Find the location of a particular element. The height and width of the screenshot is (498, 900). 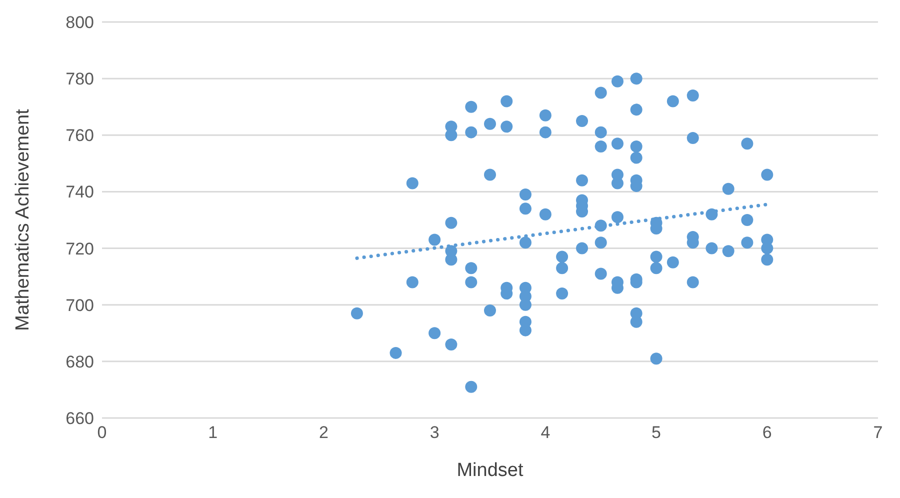

x-tick-label: 5 is located at coordinates (657, 432).